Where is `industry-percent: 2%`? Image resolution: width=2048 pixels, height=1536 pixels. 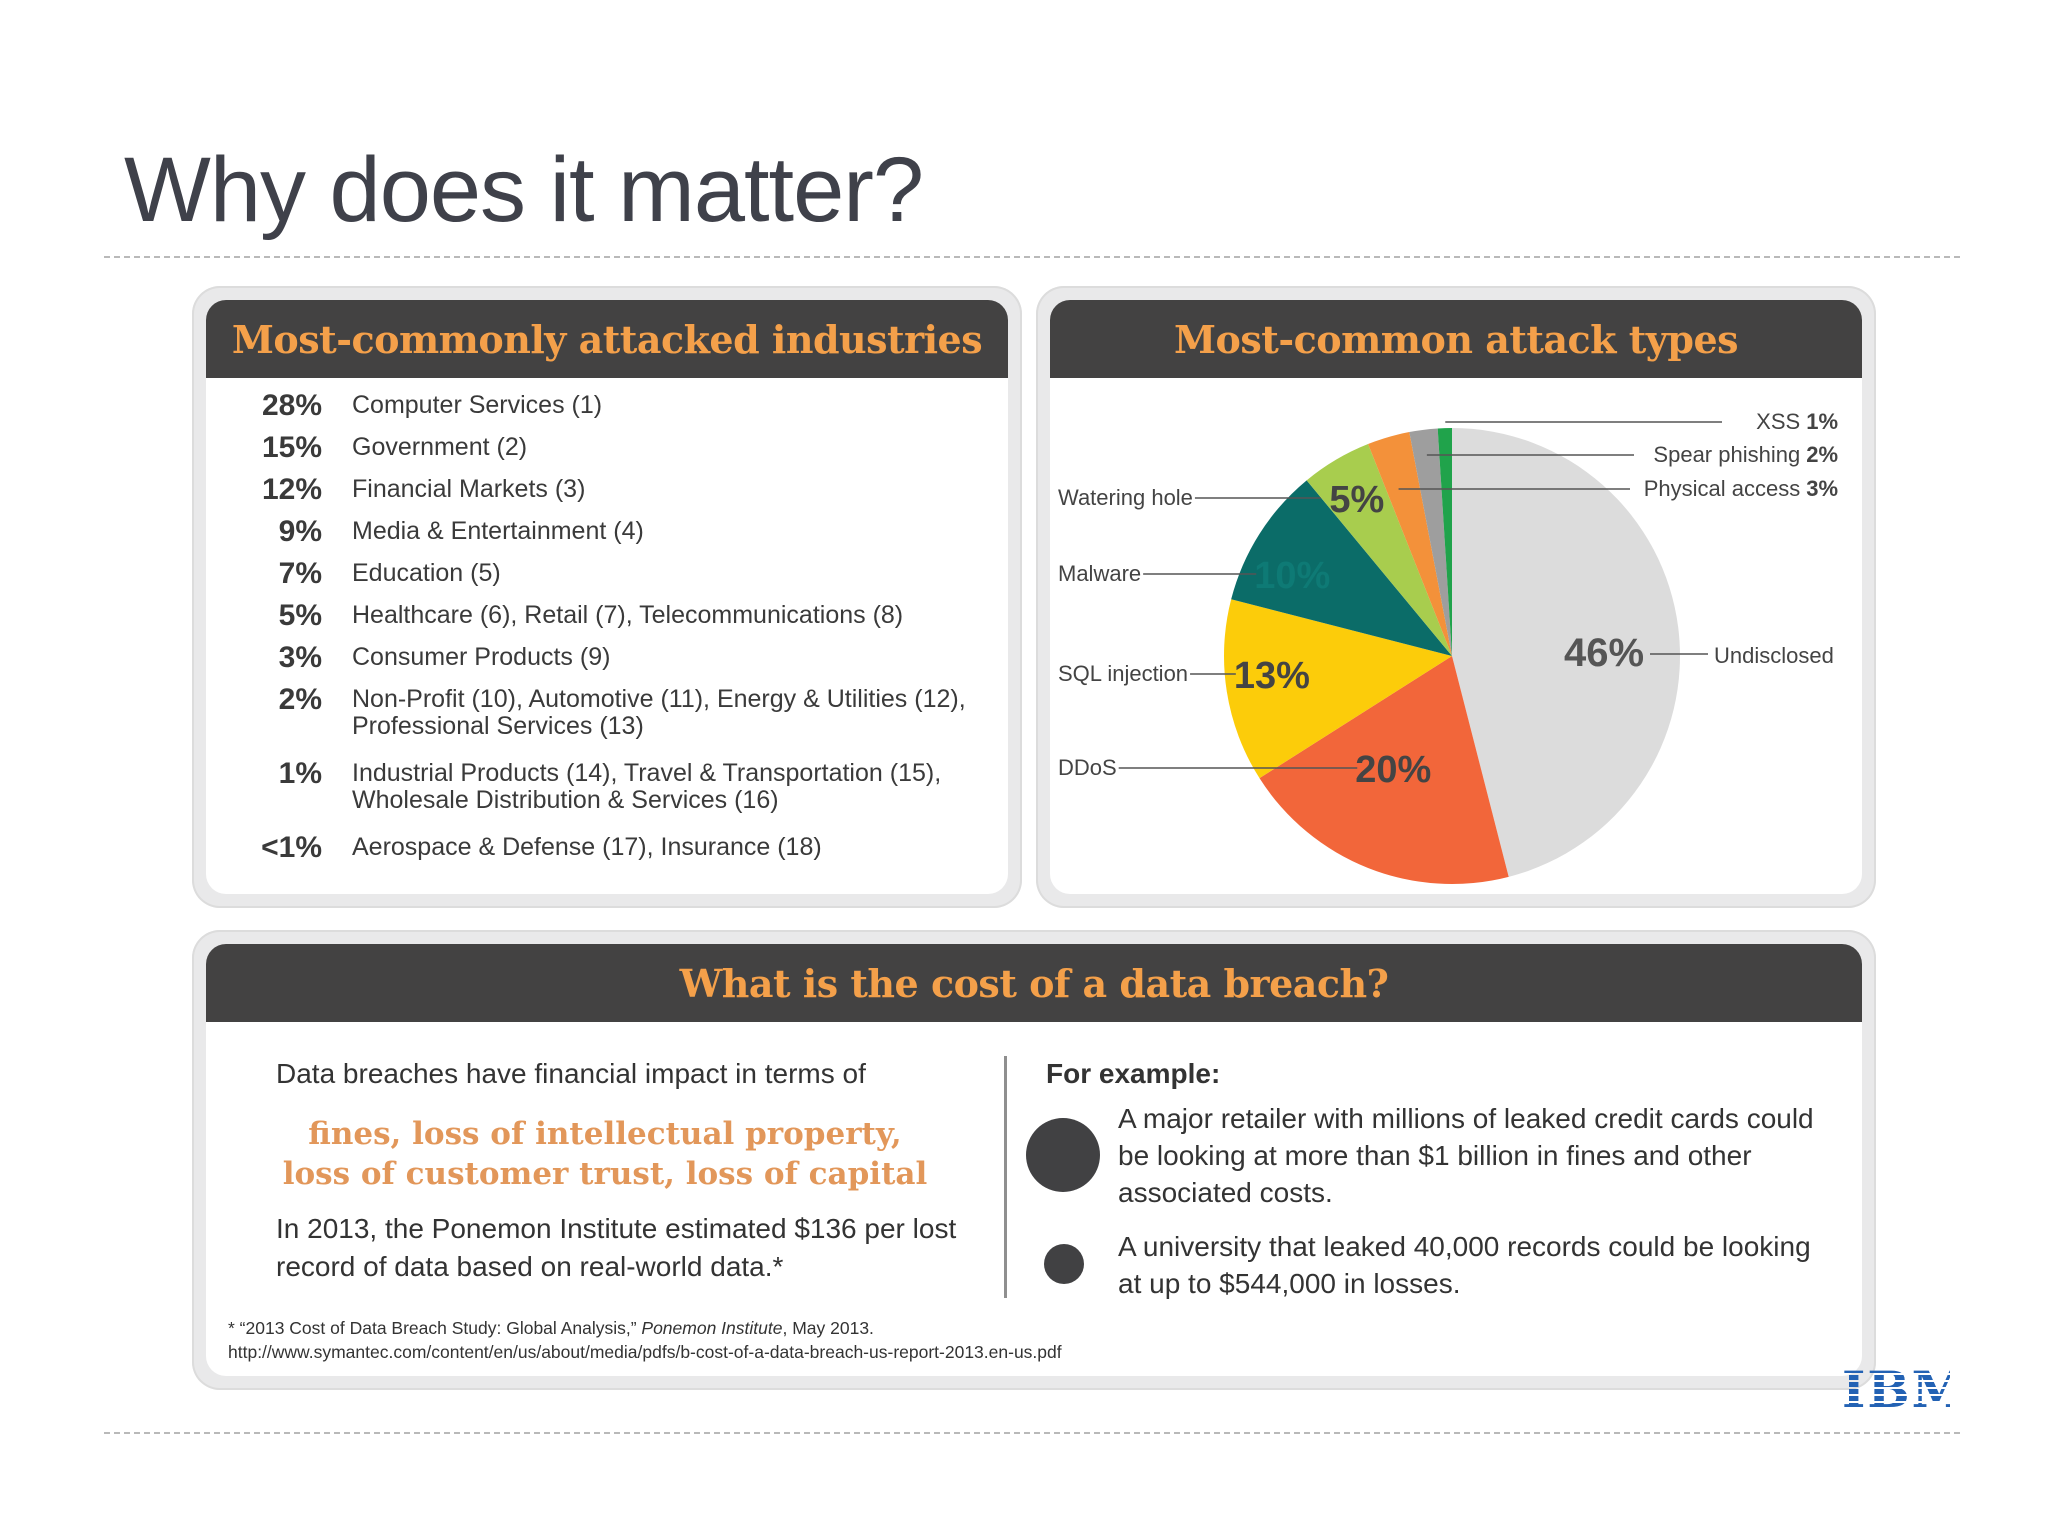 industry-percent: 2% is located at coordinates (300, 699).